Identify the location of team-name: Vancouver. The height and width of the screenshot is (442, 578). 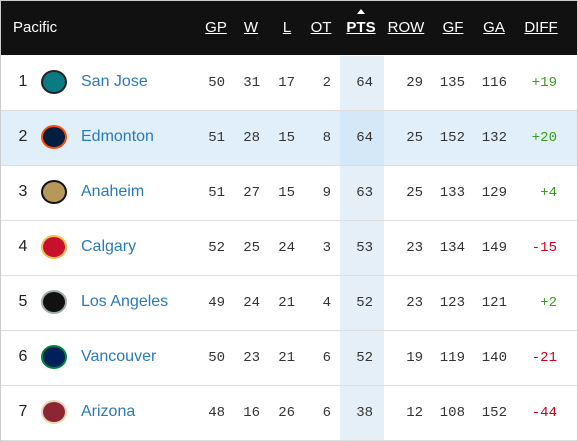
(119, 356).